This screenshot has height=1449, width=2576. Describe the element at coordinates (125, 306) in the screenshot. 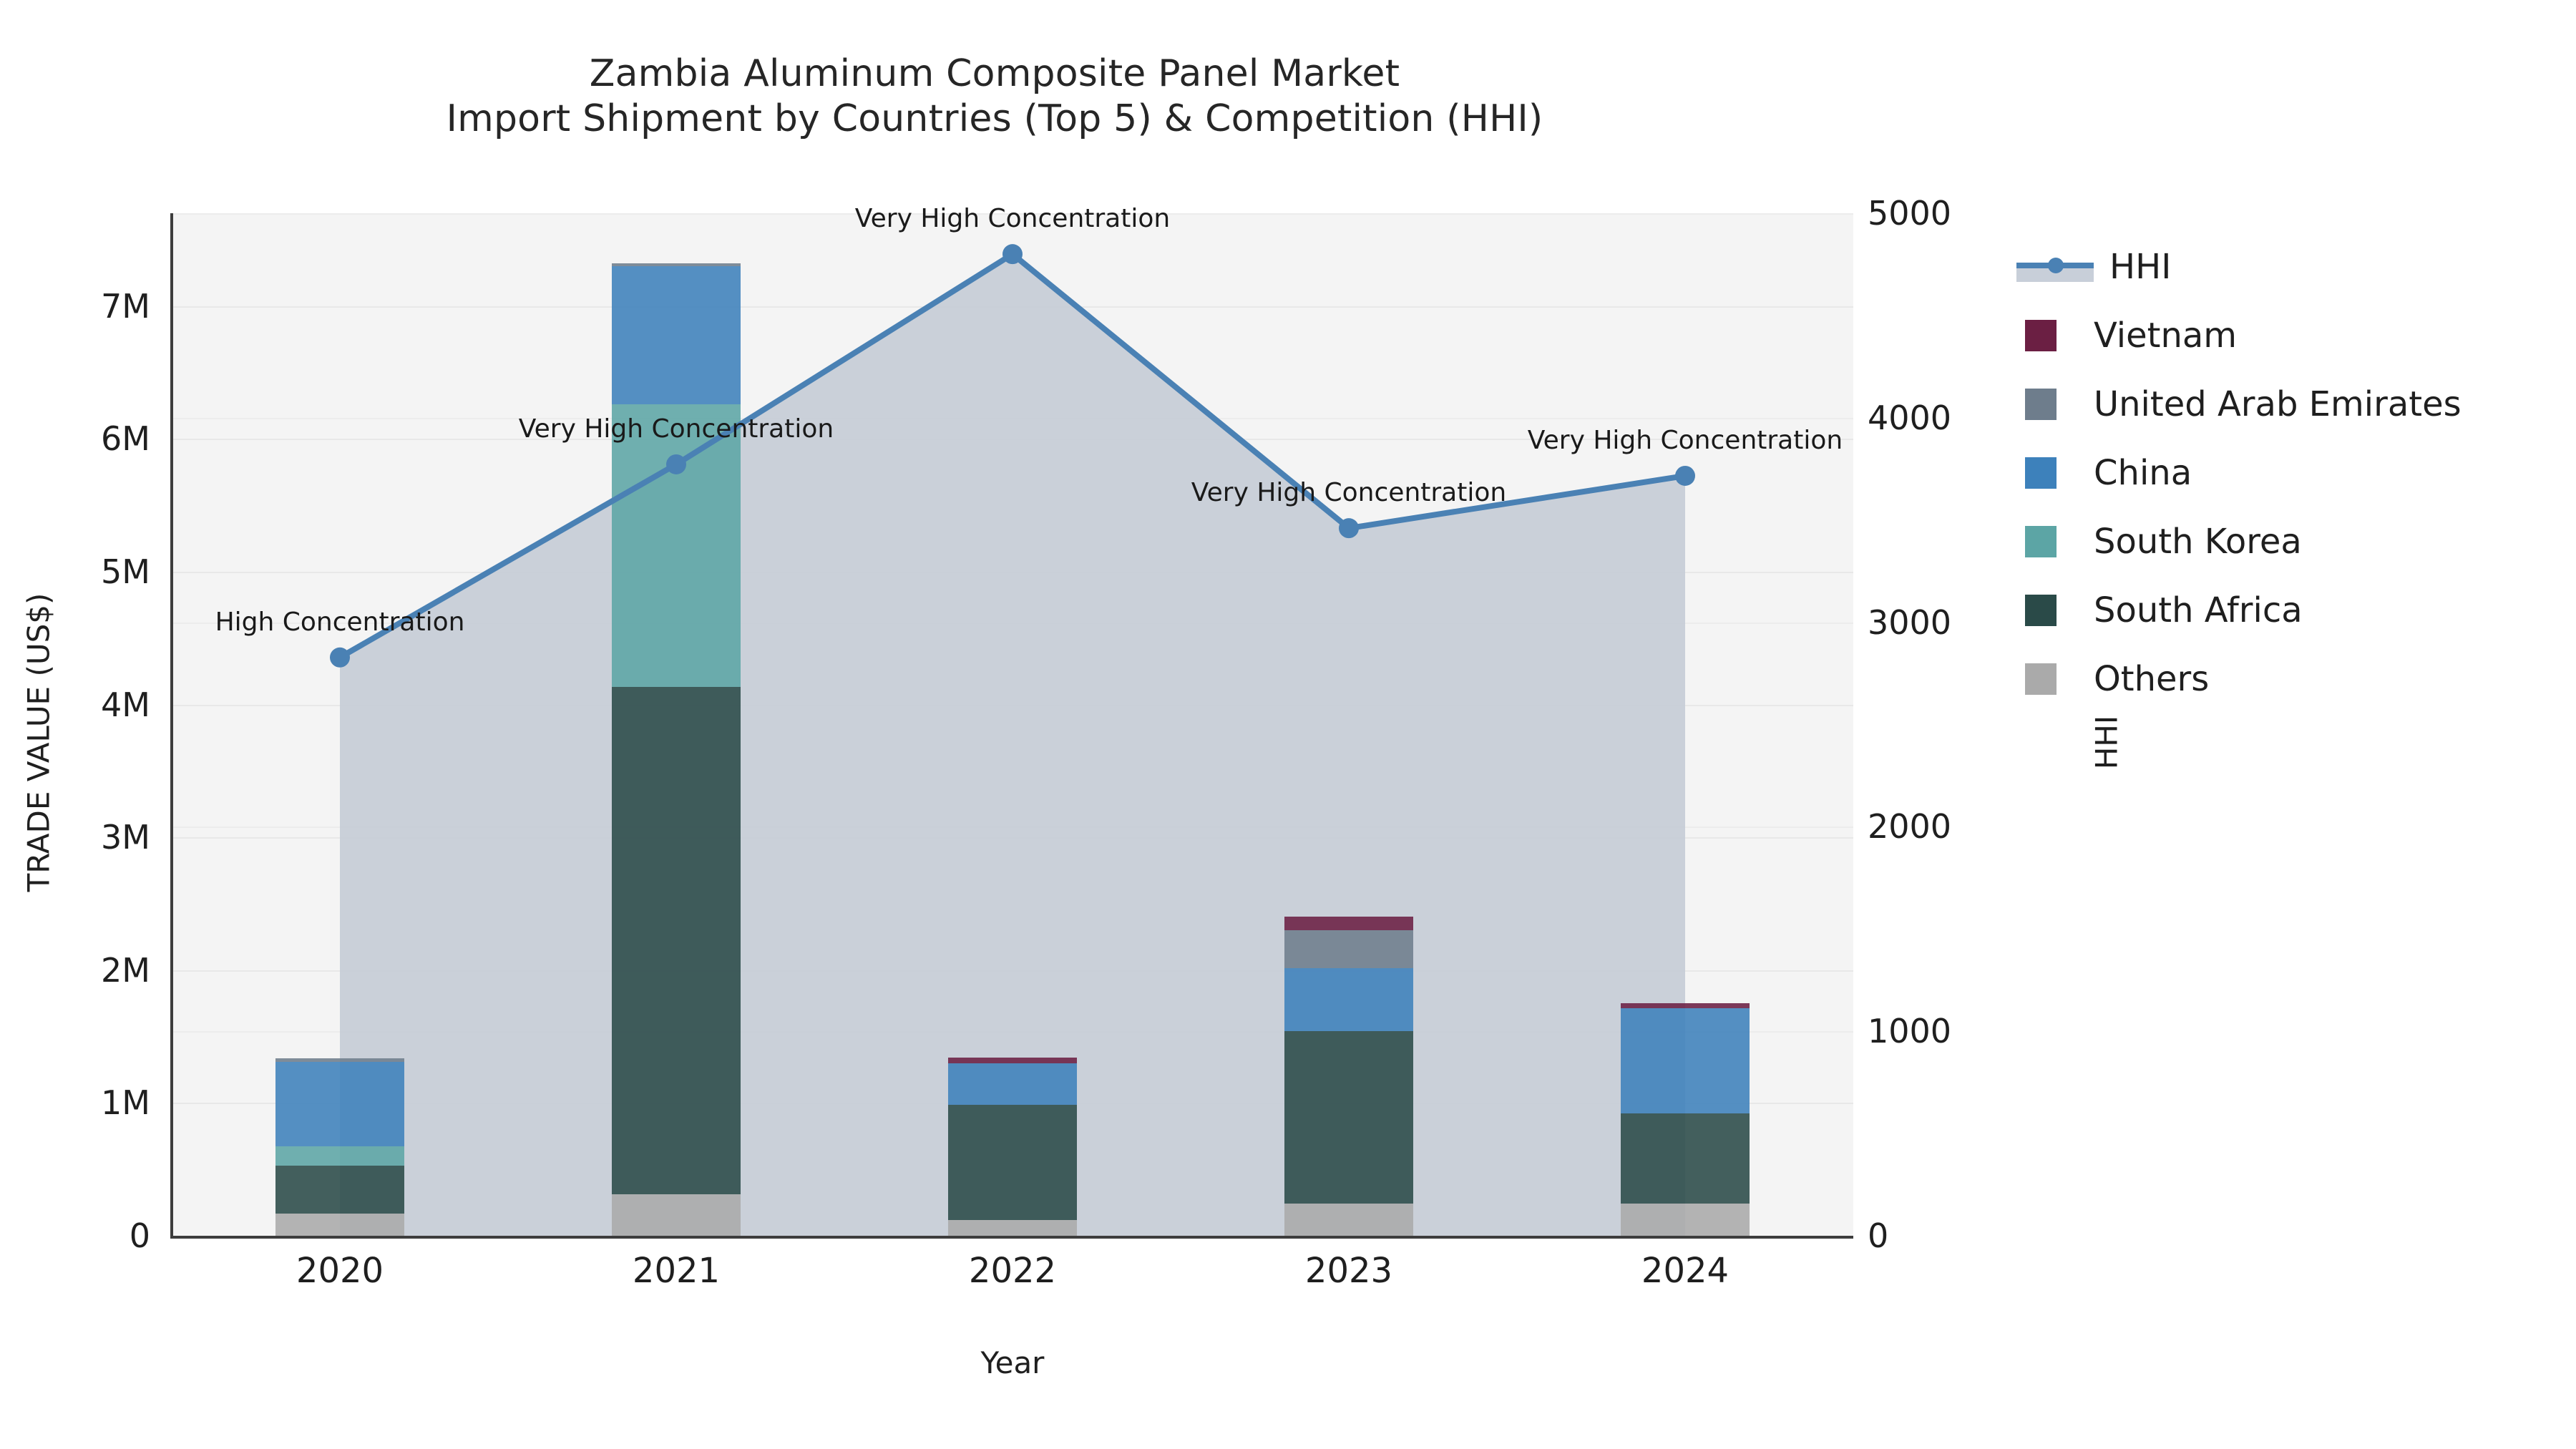

I see `y-axis-left-tick-label: 7M` at that location.